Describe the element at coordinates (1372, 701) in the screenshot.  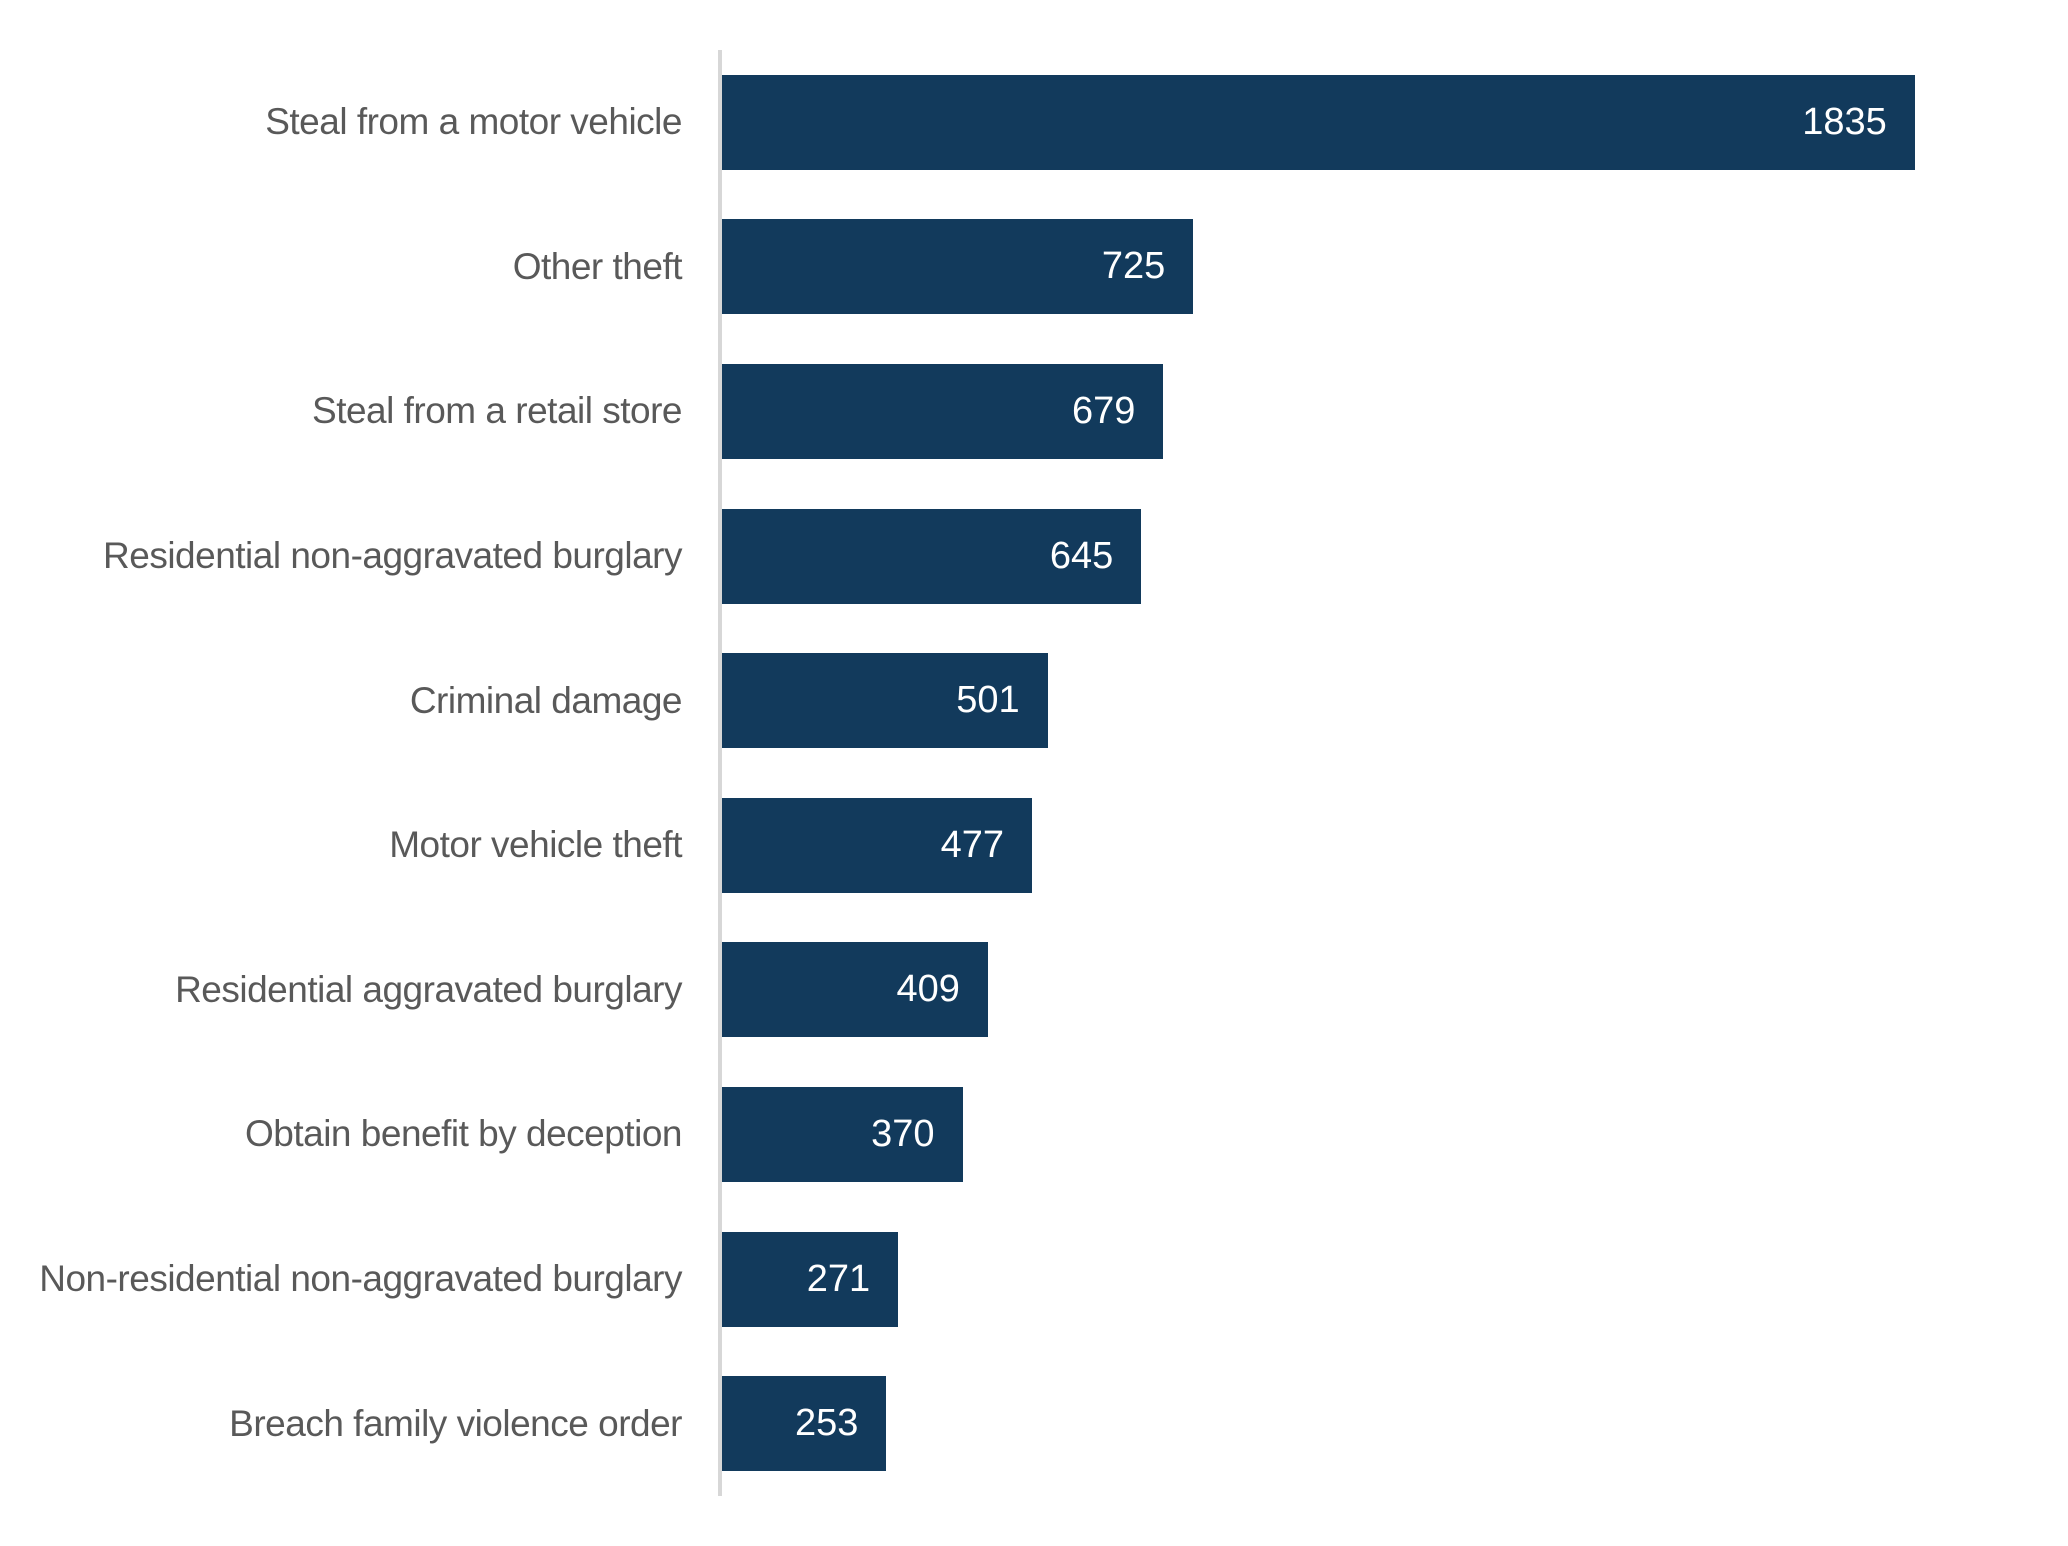
I see `bar-track: 501` at that location.